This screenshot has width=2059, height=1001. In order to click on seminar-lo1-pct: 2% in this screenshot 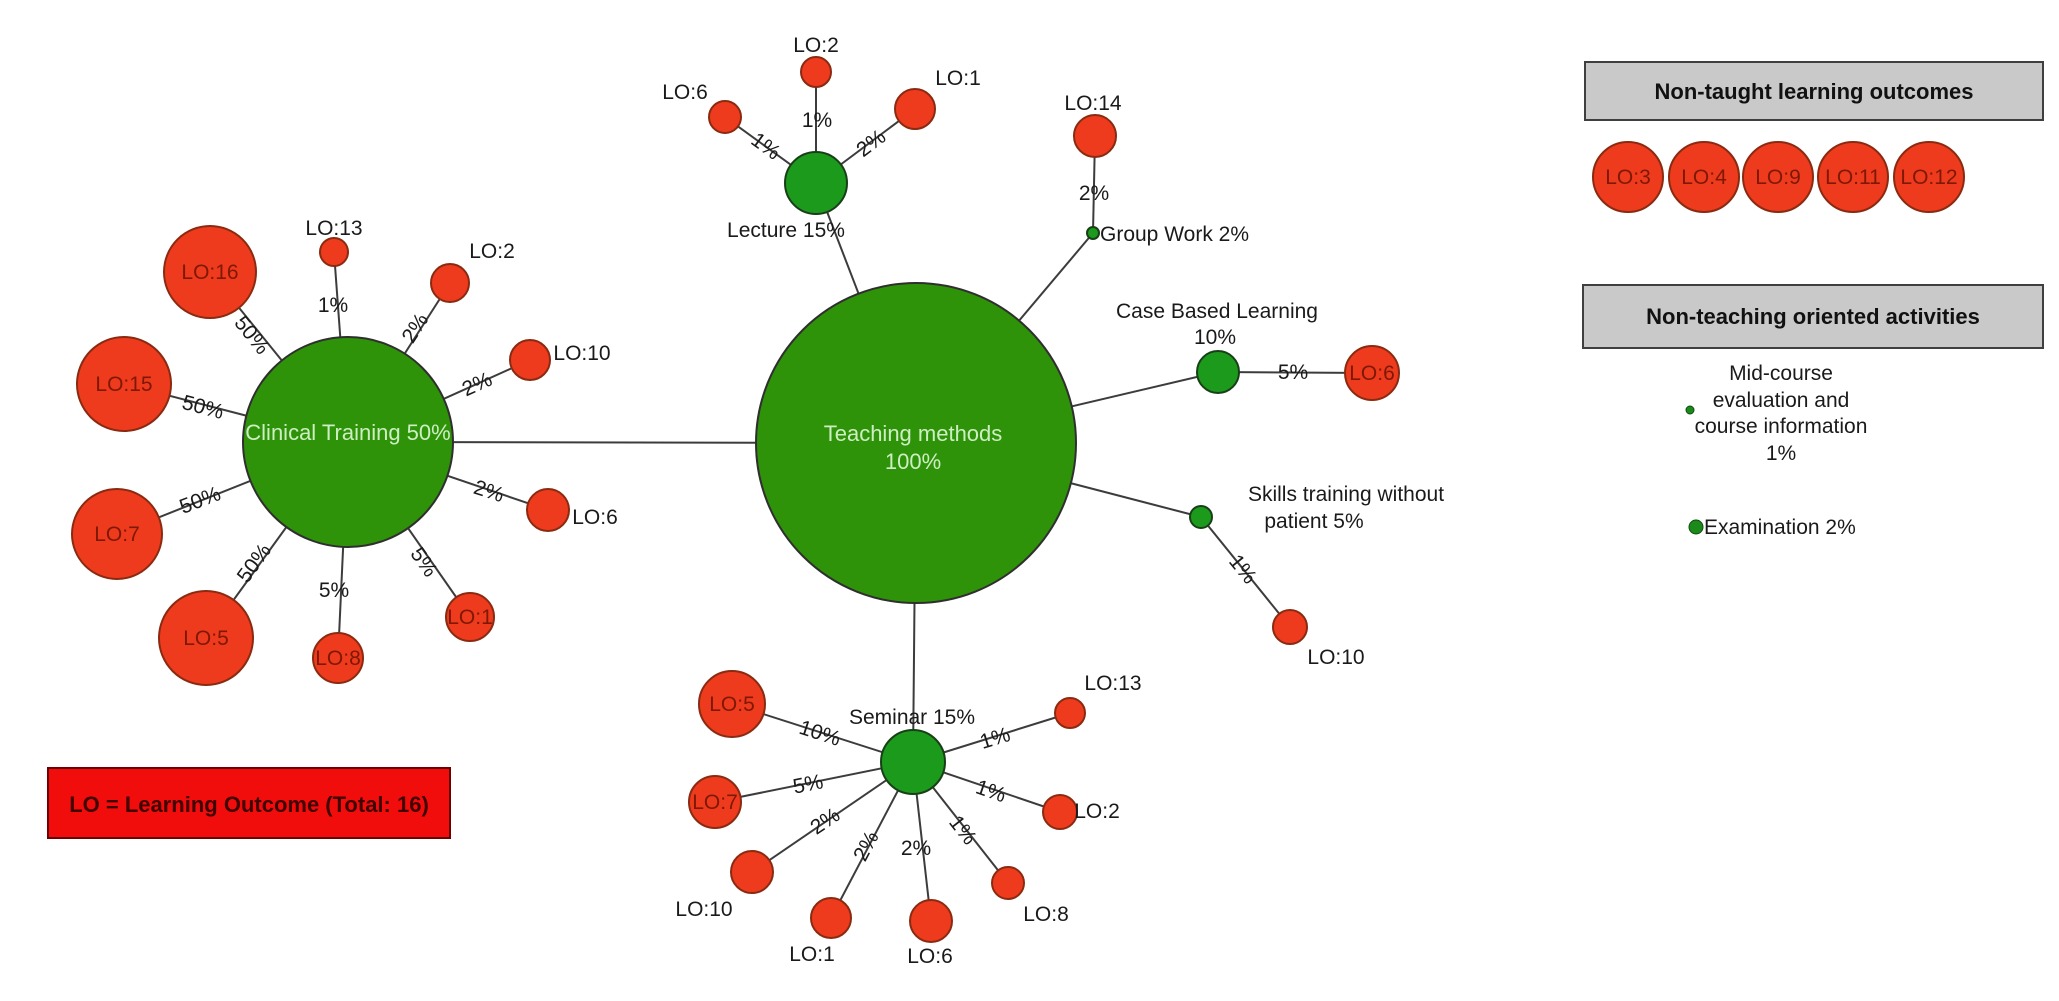, I will do `click(866, 846)`.